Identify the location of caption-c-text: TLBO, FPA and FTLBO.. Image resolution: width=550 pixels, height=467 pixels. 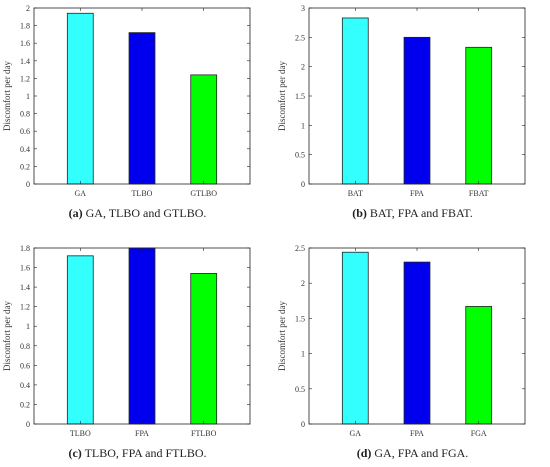
(145, 453).